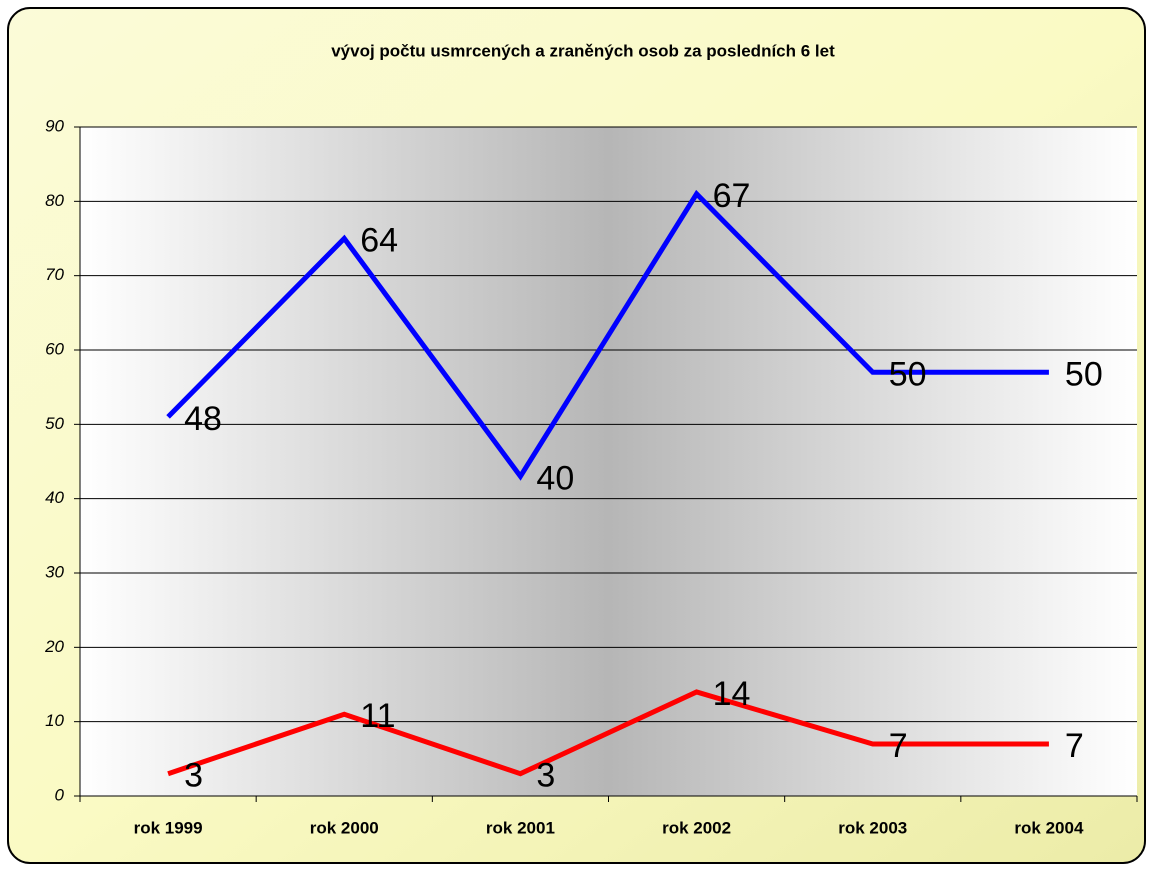 Image resolution: width=1149 pixels, height=869 pixels. Describe the element at coordinates (872, 827) in the screenshot. I see `x-tick-label: rok 2003` at that location.